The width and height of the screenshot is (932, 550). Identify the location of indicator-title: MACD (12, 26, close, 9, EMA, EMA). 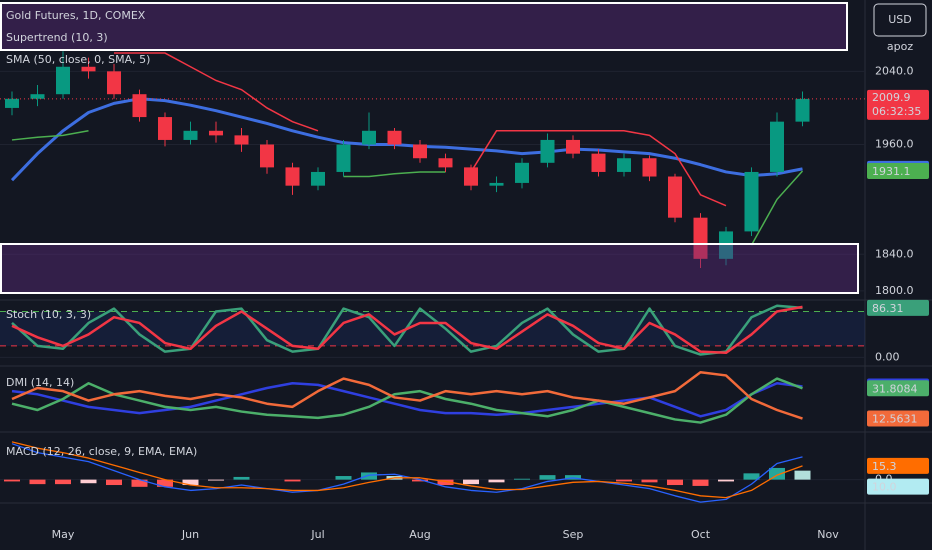
(101, 451).